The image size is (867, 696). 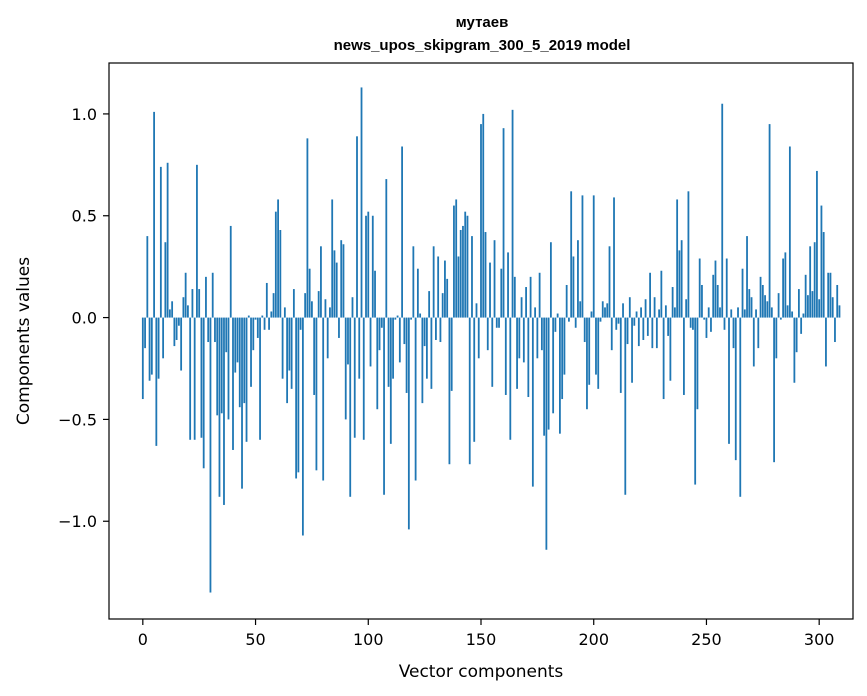 What do you see at coordinates (77, 521) in the screenshot?
I see `y-tick-label: −1.0` at bounding box center [77, 521].